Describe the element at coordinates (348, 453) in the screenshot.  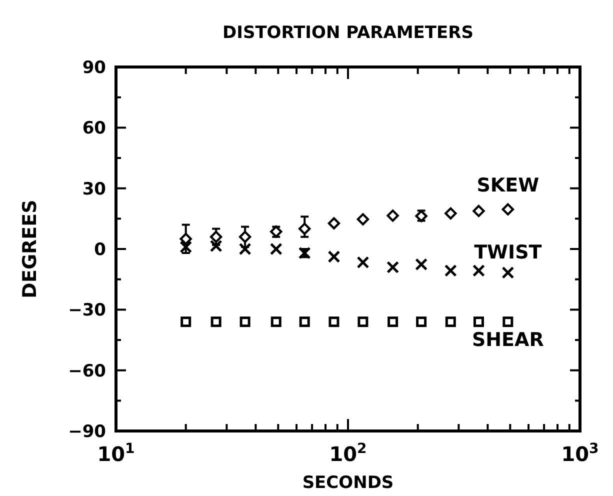
I see `x-tick-label: 10$^{2}$` at that location.